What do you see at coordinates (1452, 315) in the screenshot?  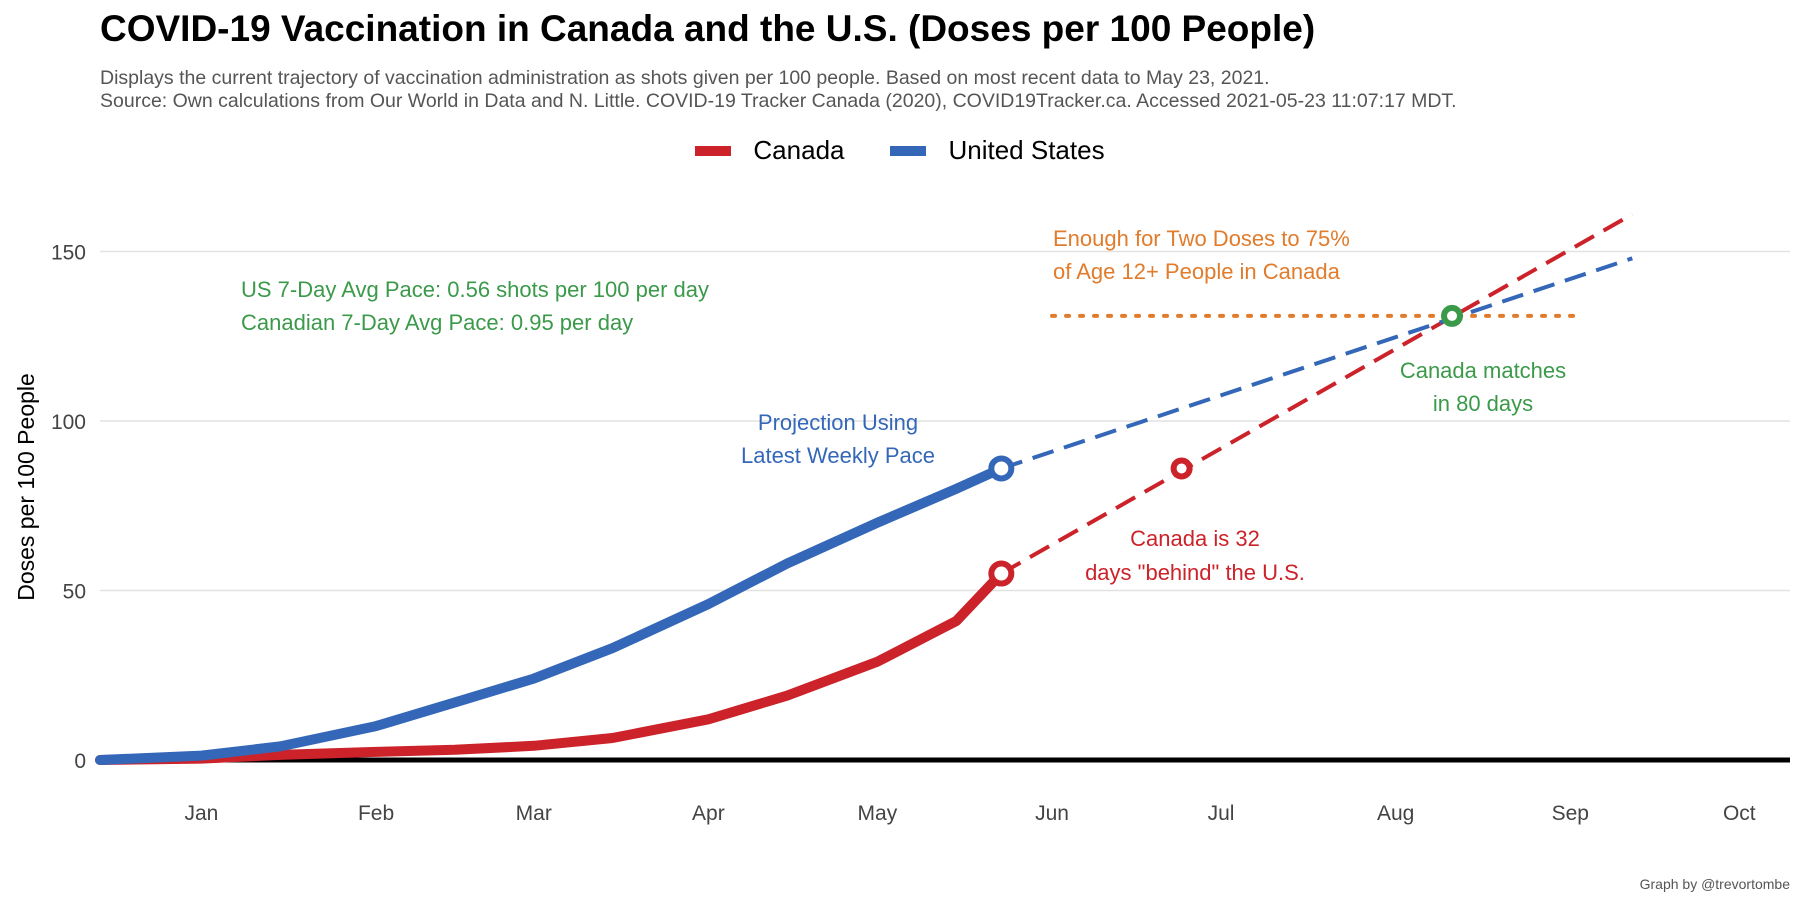 I see `marker-crossover` at bounding box center [1452, 315].